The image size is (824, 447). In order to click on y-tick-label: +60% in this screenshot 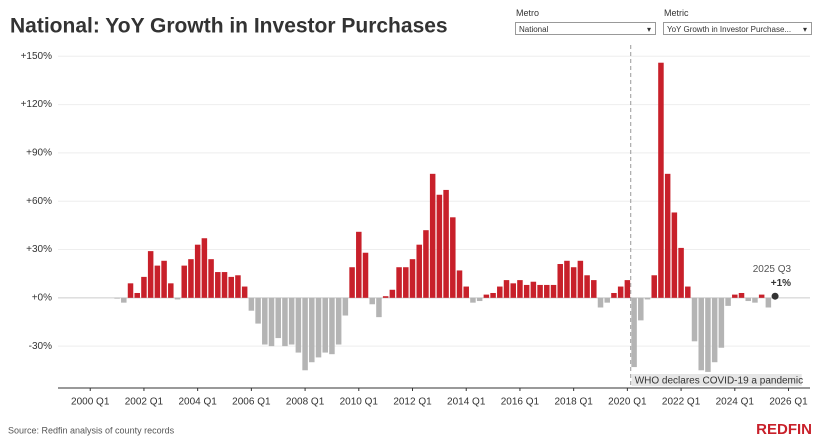, I will do `click(39, 201)`.